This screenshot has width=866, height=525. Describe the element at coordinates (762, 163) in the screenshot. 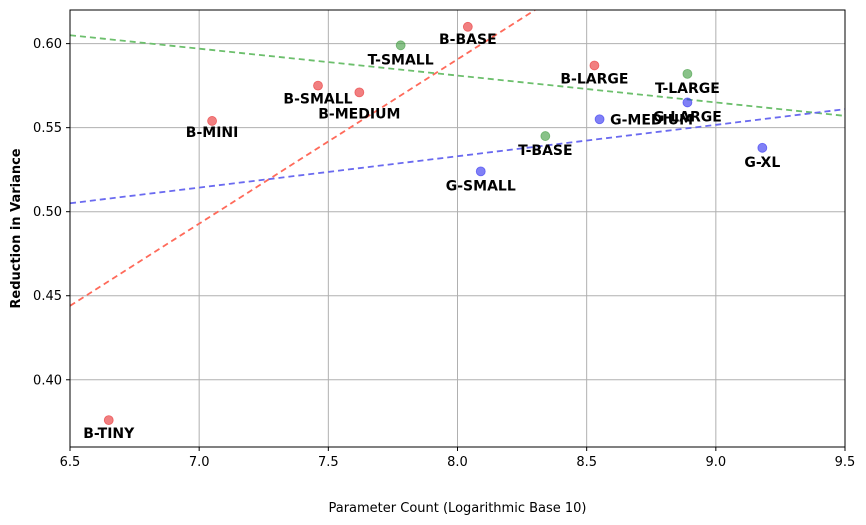

I see `annotation-g-xl: G-XL` at that location.